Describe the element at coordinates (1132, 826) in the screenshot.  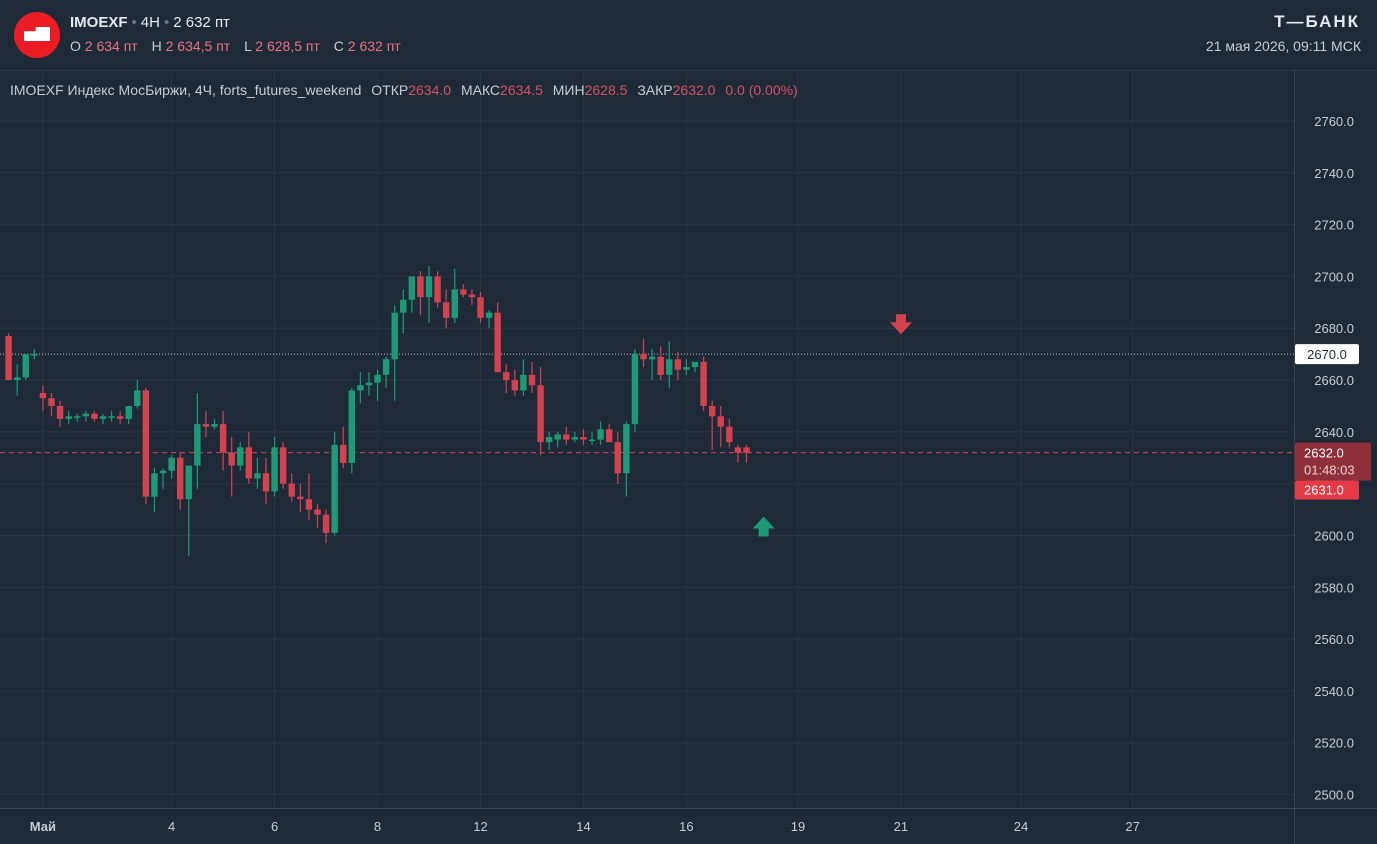
I see `x-tick-label: 27` at that location.